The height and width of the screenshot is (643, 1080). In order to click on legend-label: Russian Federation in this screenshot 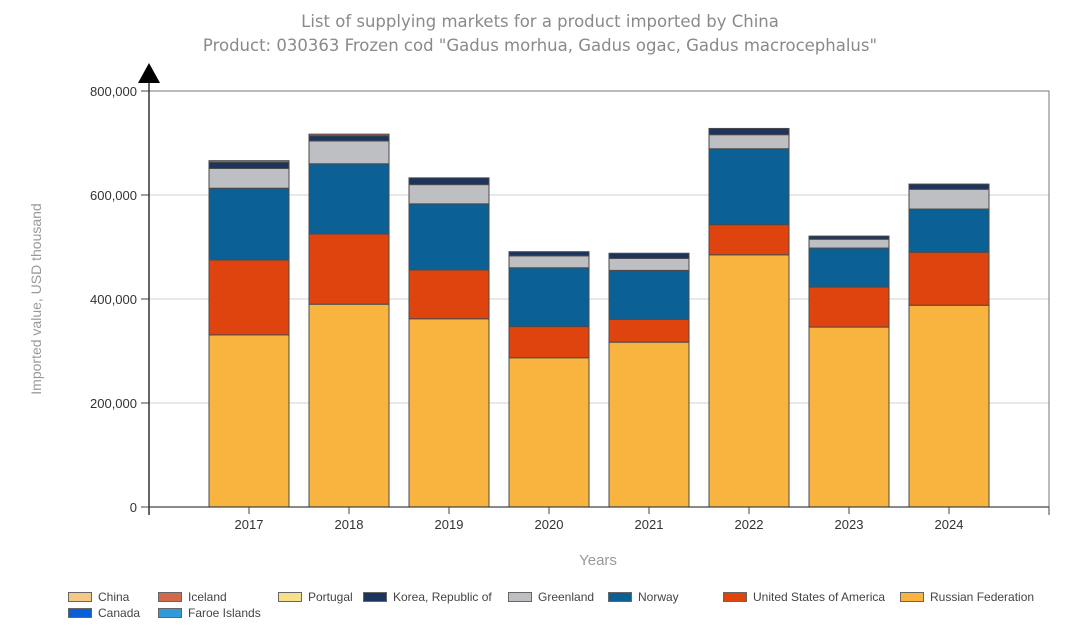, I will do `click(982, 597)`.